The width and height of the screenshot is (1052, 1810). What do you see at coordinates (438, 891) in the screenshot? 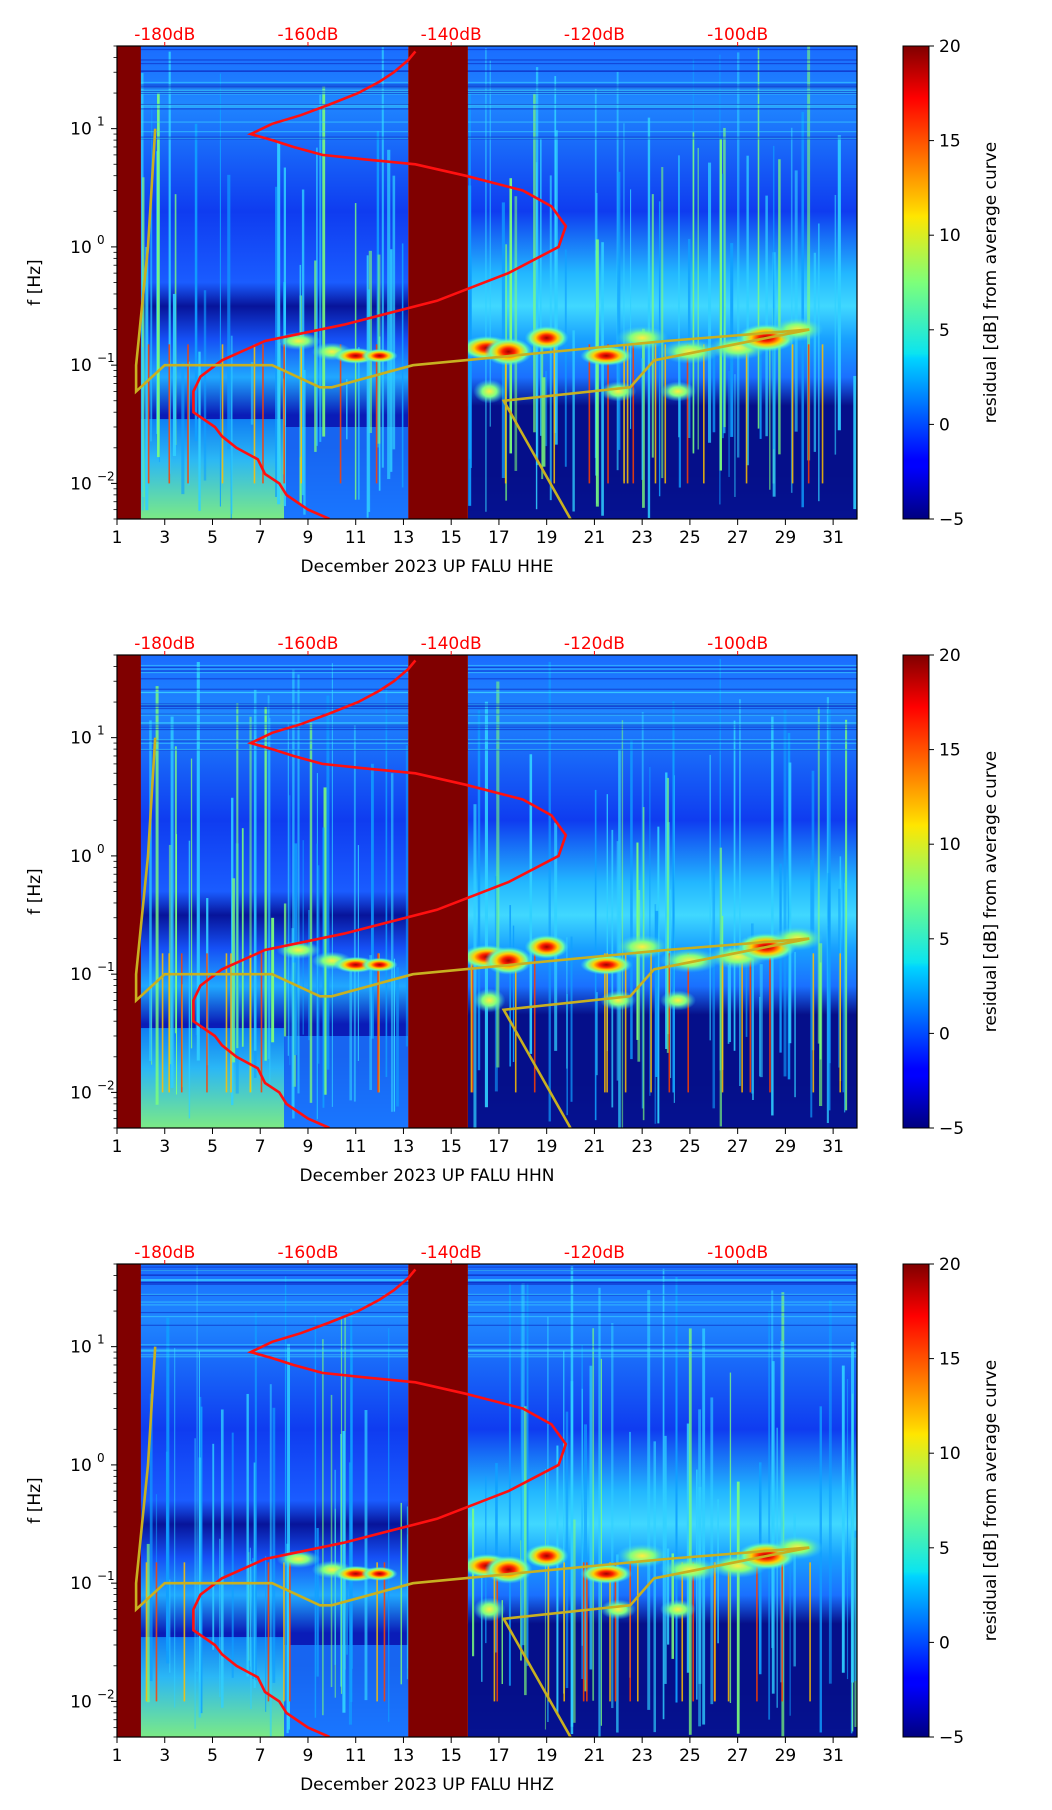
I see `data-gap` at bounding box center [438, 891].